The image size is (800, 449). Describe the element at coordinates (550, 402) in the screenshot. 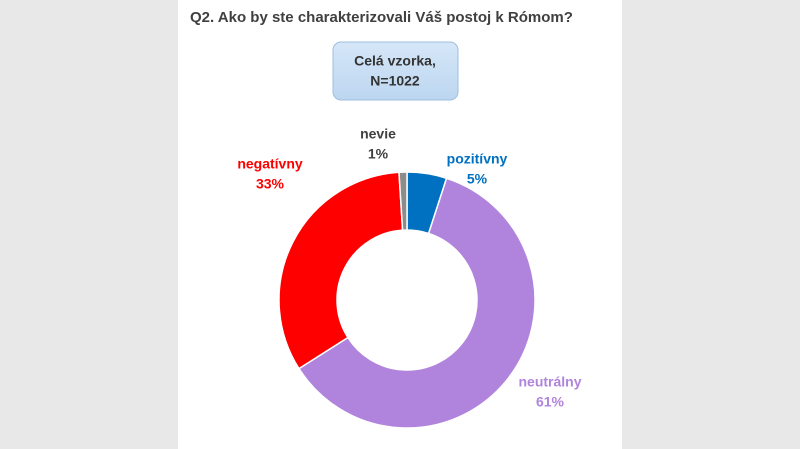

I see `value-label: 61%` at that location.